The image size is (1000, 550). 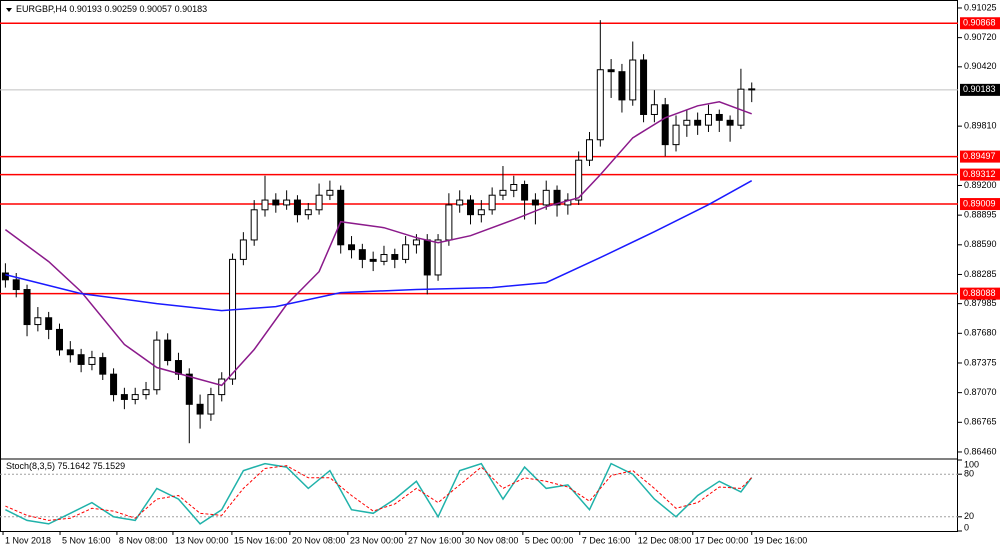 I want to click on y-tick-label: 0, so click(x=966, y=527).